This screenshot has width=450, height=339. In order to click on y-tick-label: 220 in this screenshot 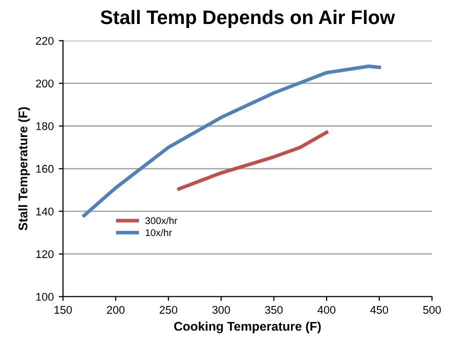, I will do `click(45, 40)`.